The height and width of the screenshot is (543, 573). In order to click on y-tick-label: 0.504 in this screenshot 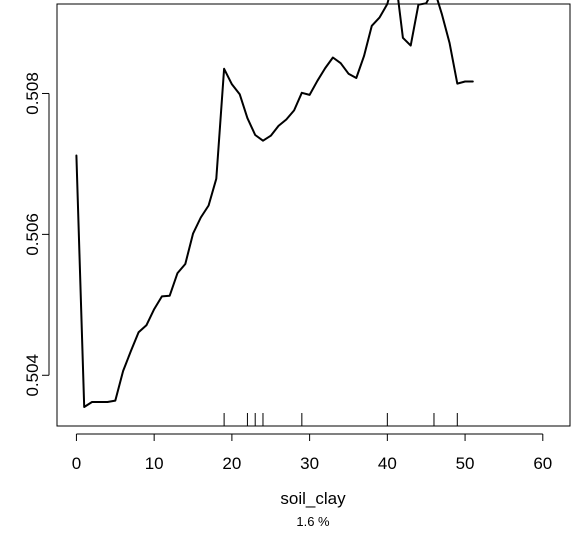, I will do `click(32, 375)`.